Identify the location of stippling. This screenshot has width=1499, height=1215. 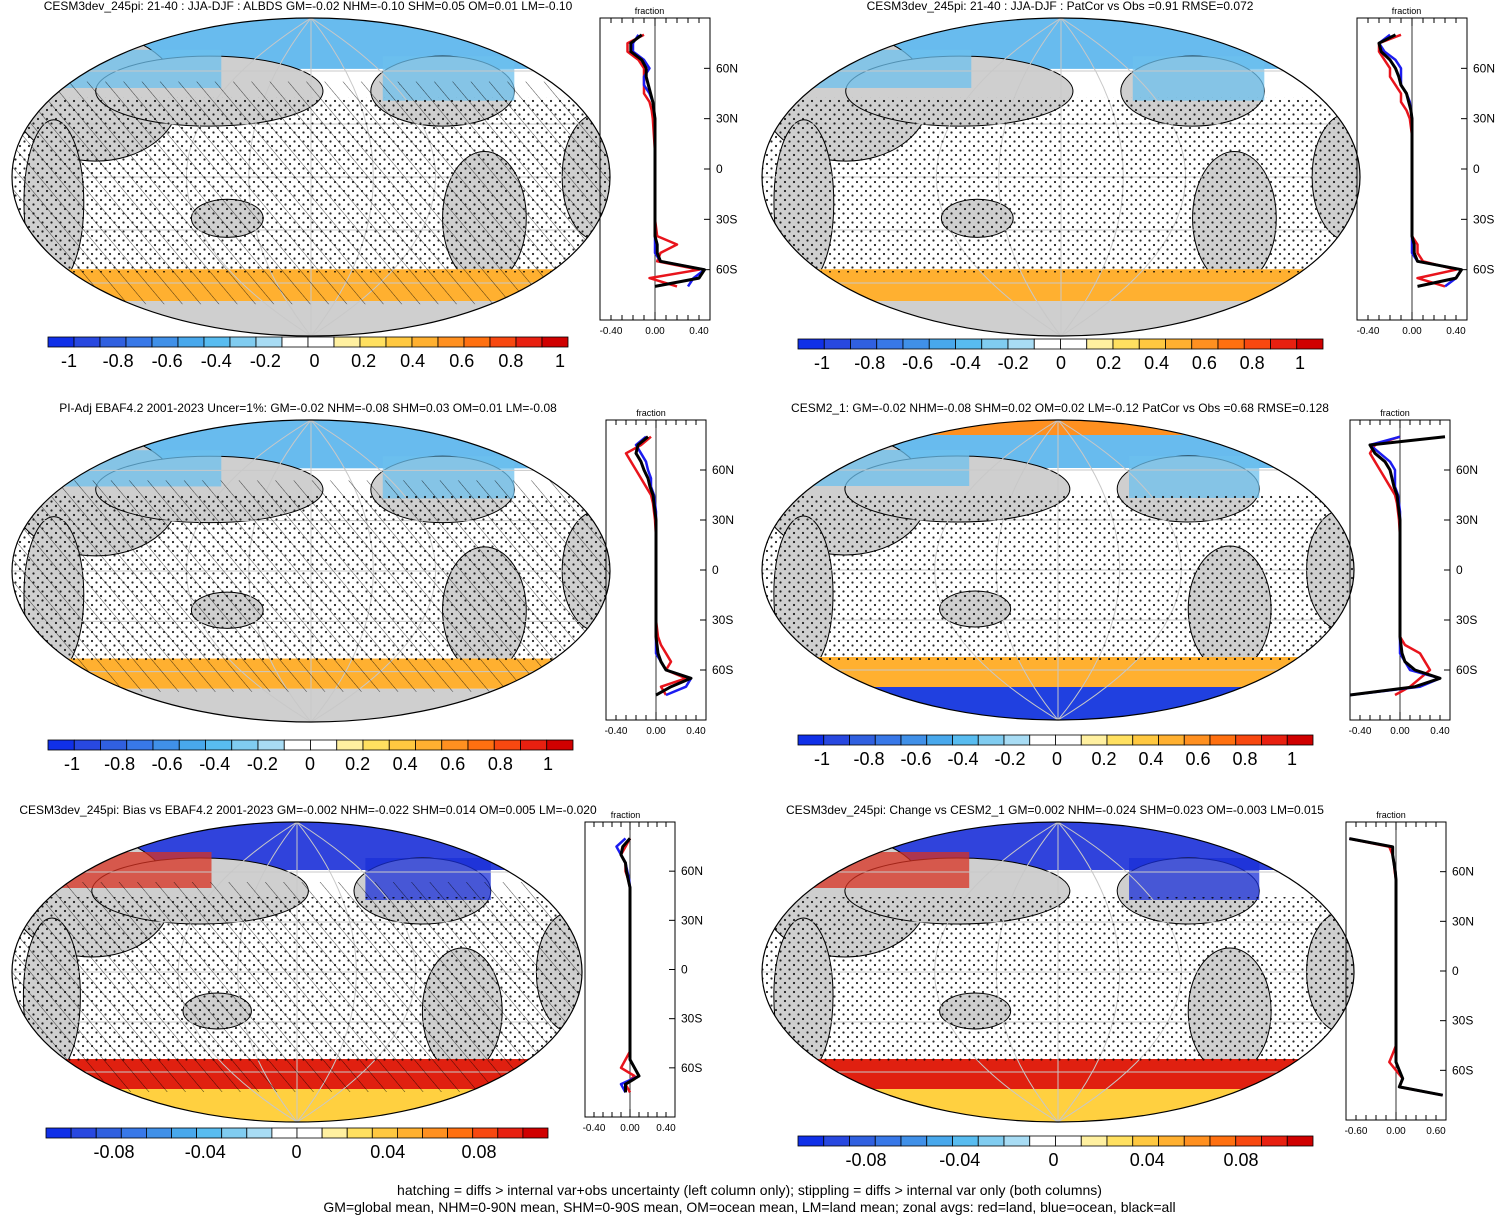
(1061, 185).